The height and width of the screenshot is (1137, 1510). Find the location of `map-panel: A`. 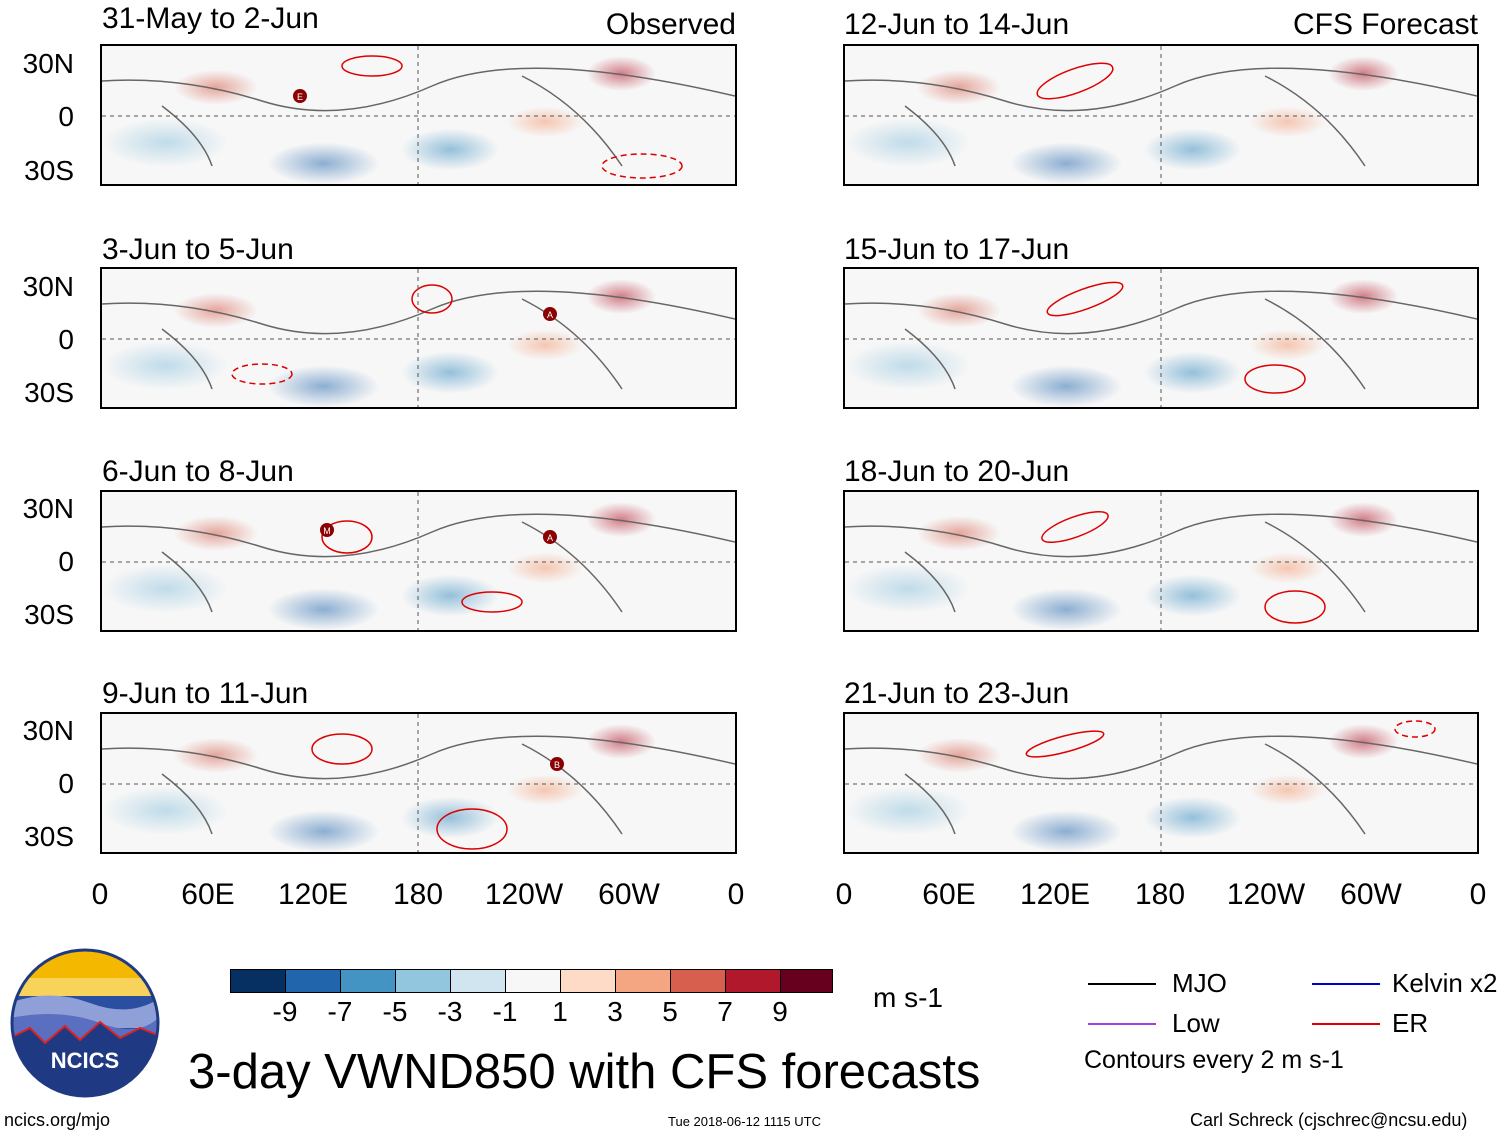

map-panel: A is located at coordinates (418, 338).